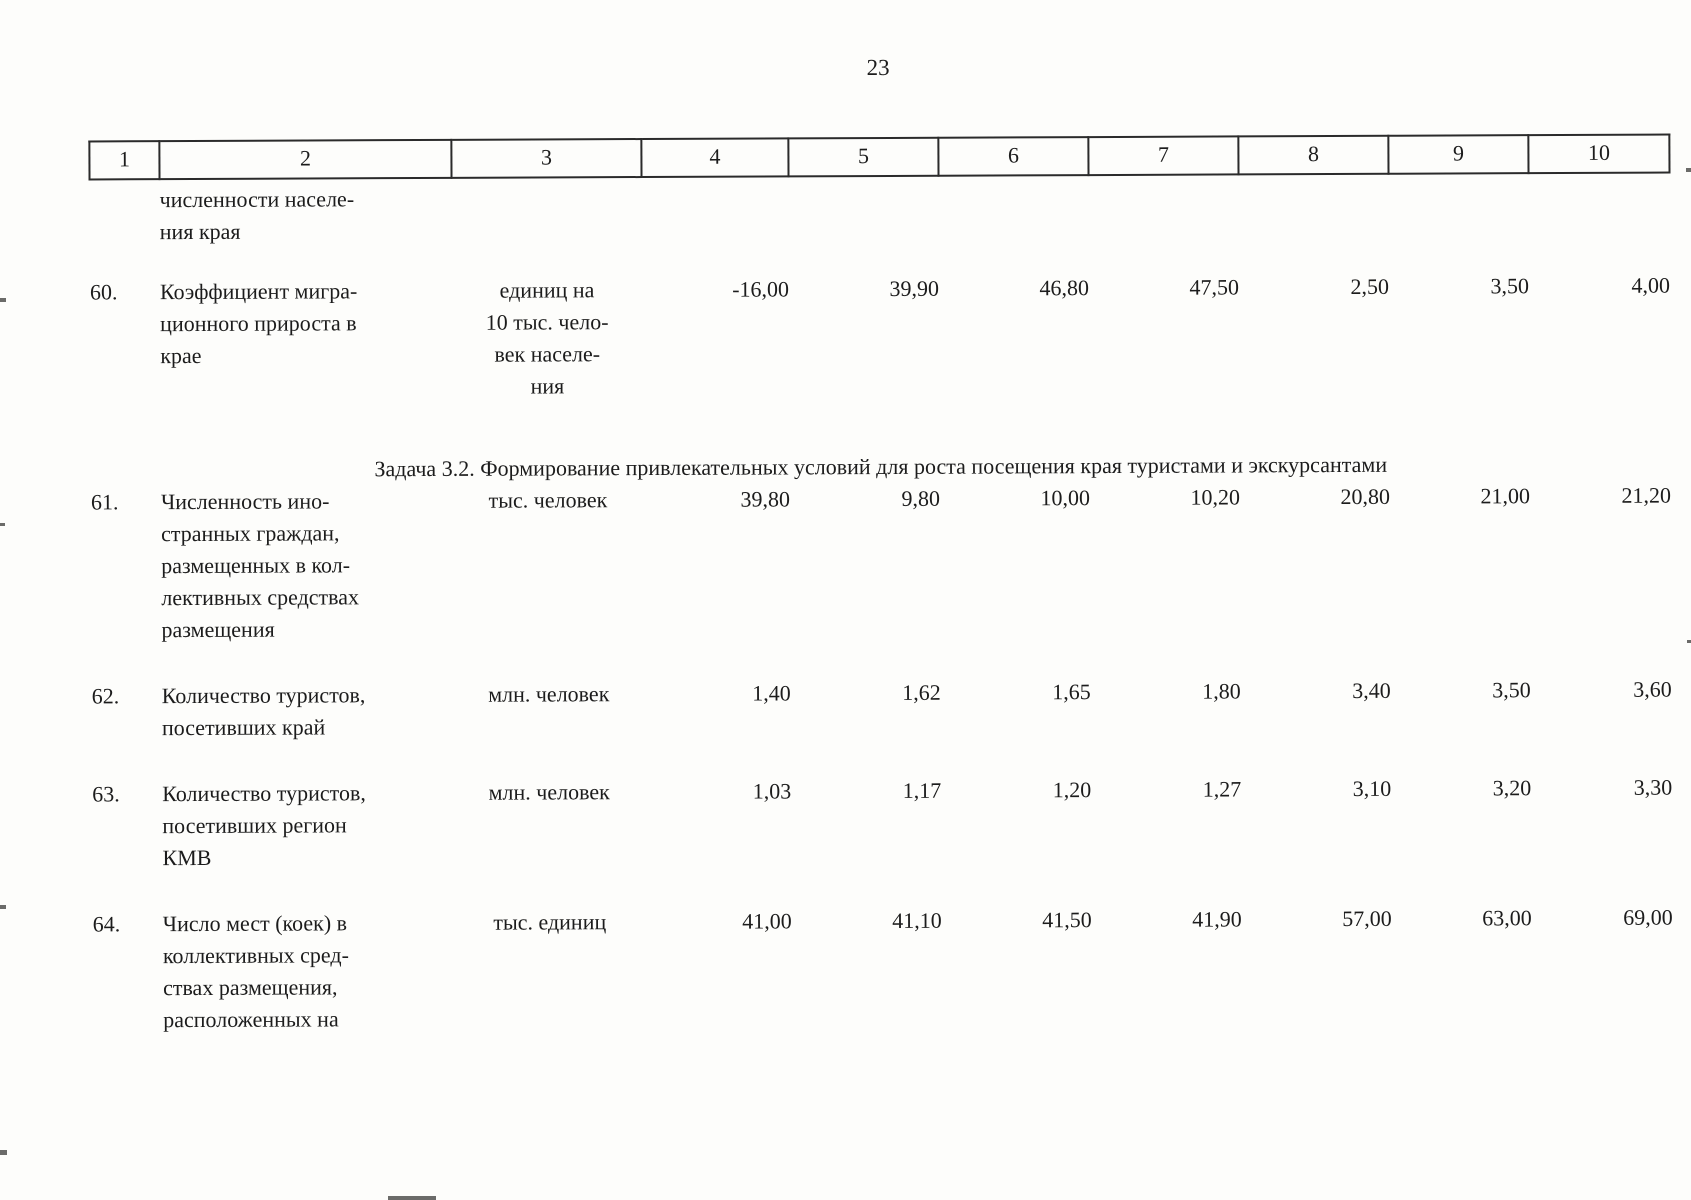  I want to click on header-cell-8: 8, so click(1313, 155).